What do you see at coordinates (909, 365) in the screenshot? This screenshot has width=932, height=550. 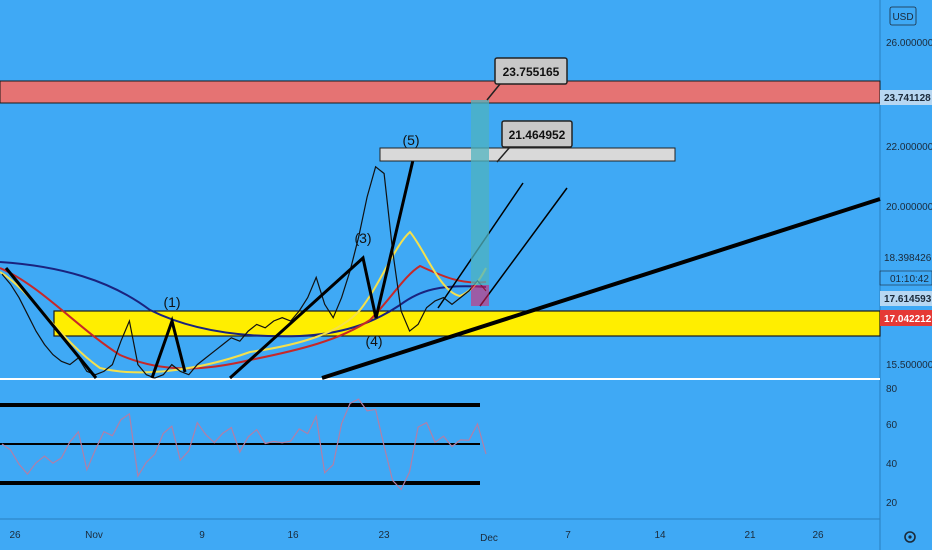 I see `price-tick-15-5: 15.500000` at bounding box center [909, 365].